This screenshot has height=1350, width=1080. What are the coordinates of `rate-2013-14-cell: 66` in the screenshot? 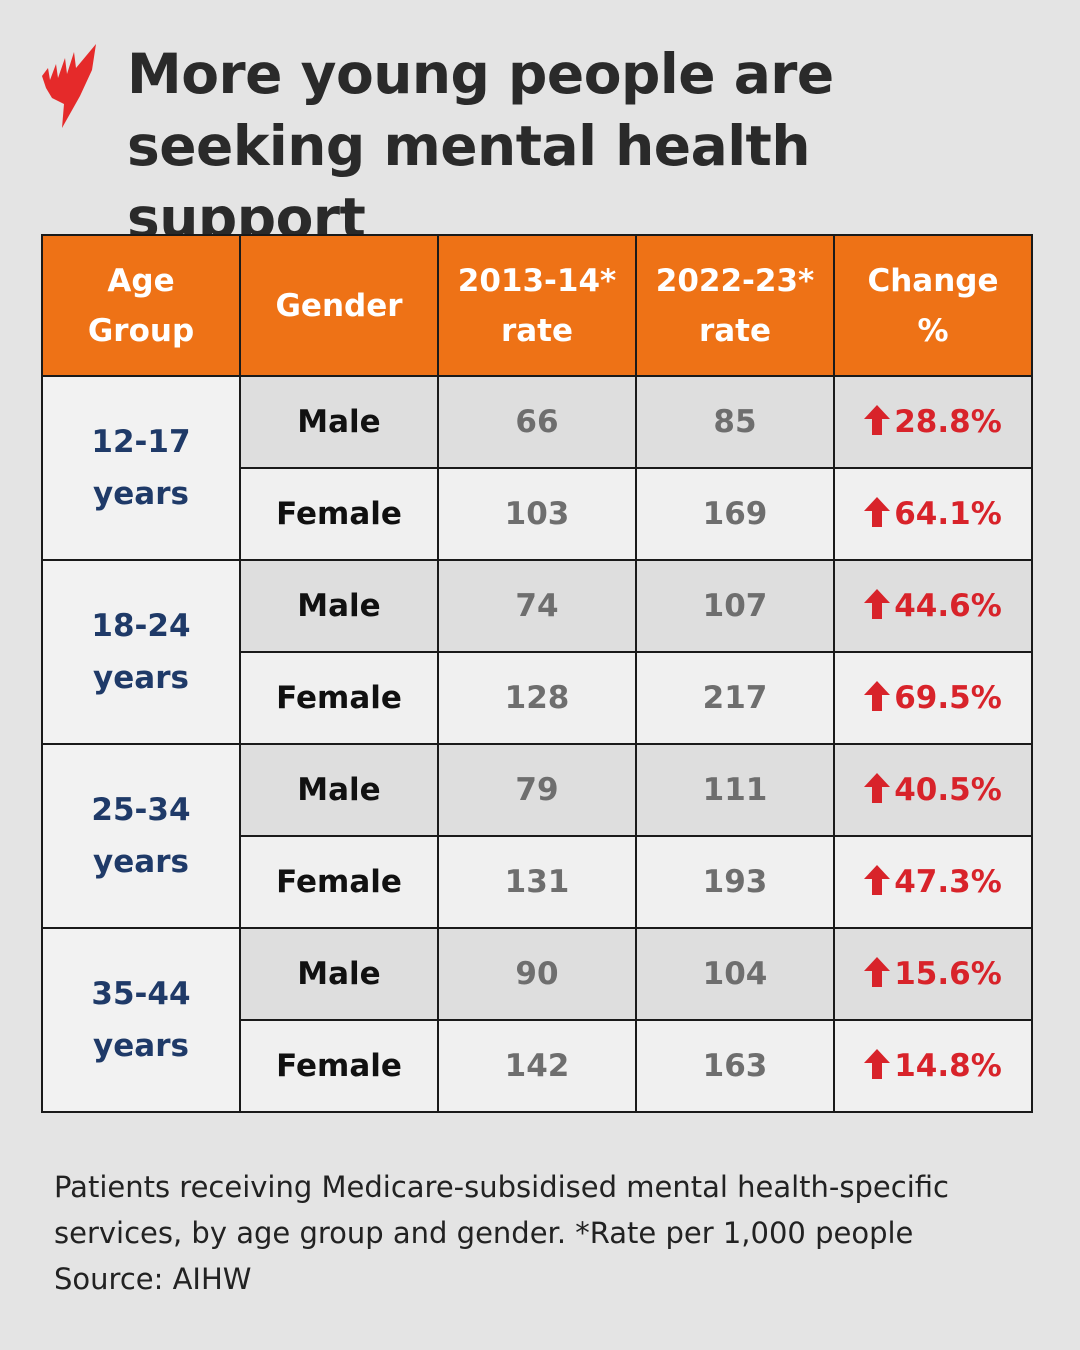 It's located at (537, 422).